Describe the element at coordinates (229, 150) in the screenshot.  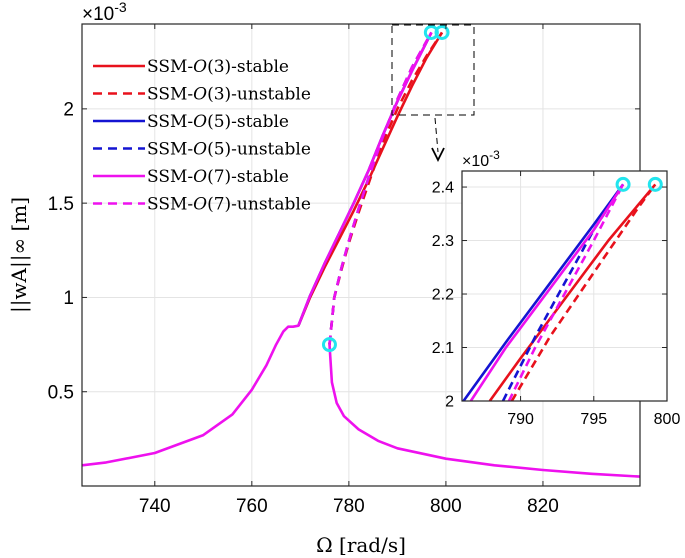
I see `legend-entry-label: SSM-O(5)-unstable` at that location.